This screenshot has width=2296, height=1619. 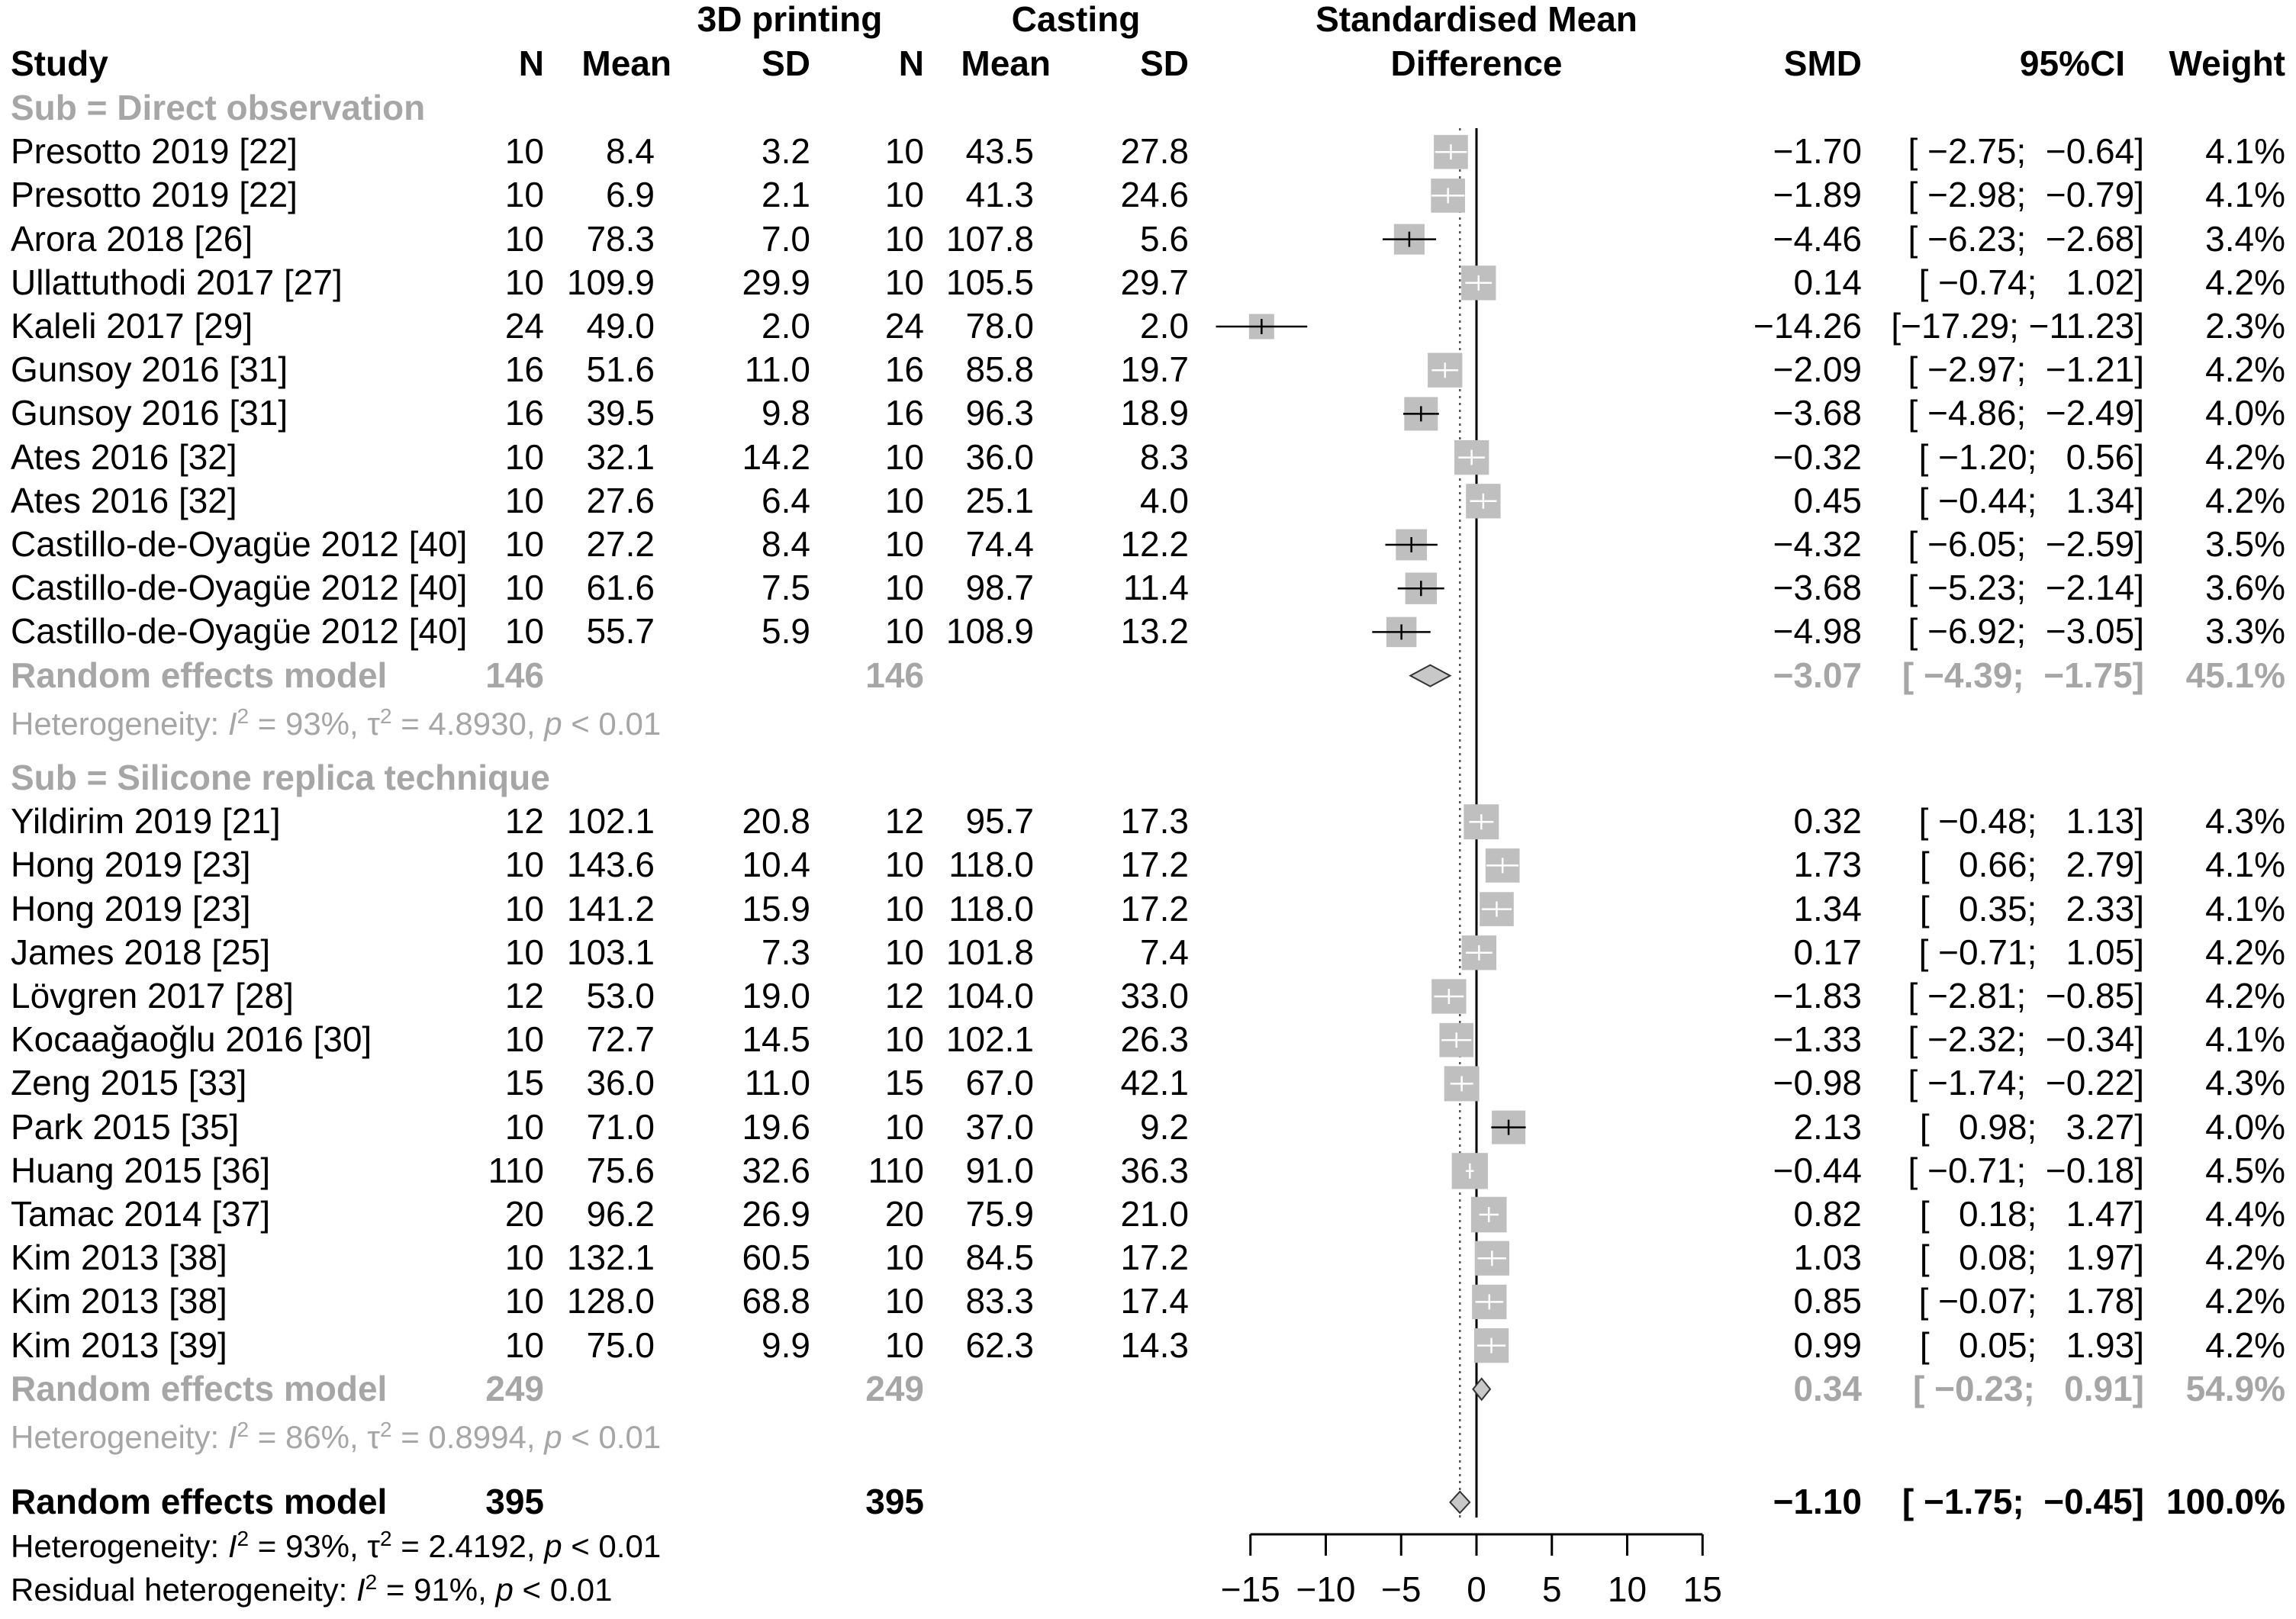 What do you see at coordinates (129, 1083) in the screenshot?
I see `study-name: Zeng 2015 [33]` at bounding box center [129, 1083].